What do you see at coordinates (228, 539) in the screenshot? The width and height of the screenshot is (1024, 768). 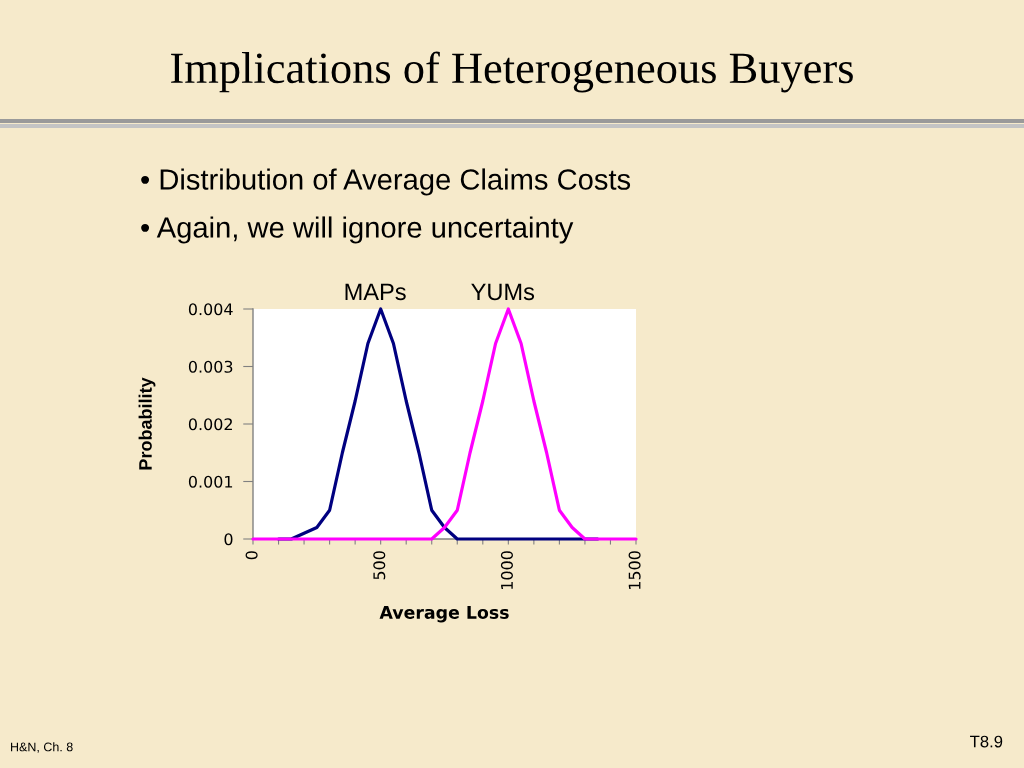 I see `y-tick-label: 0` at bounding box center [228, 539].